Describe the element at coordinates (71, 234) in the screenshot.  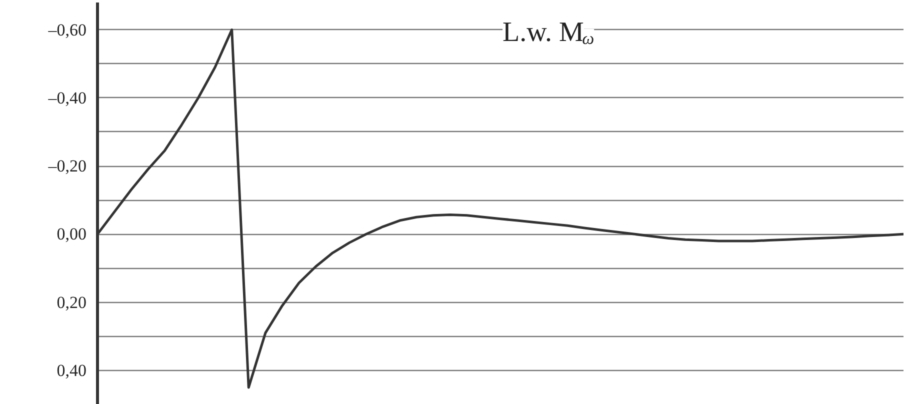
I see `y-tick-label: 0,00` at that location.